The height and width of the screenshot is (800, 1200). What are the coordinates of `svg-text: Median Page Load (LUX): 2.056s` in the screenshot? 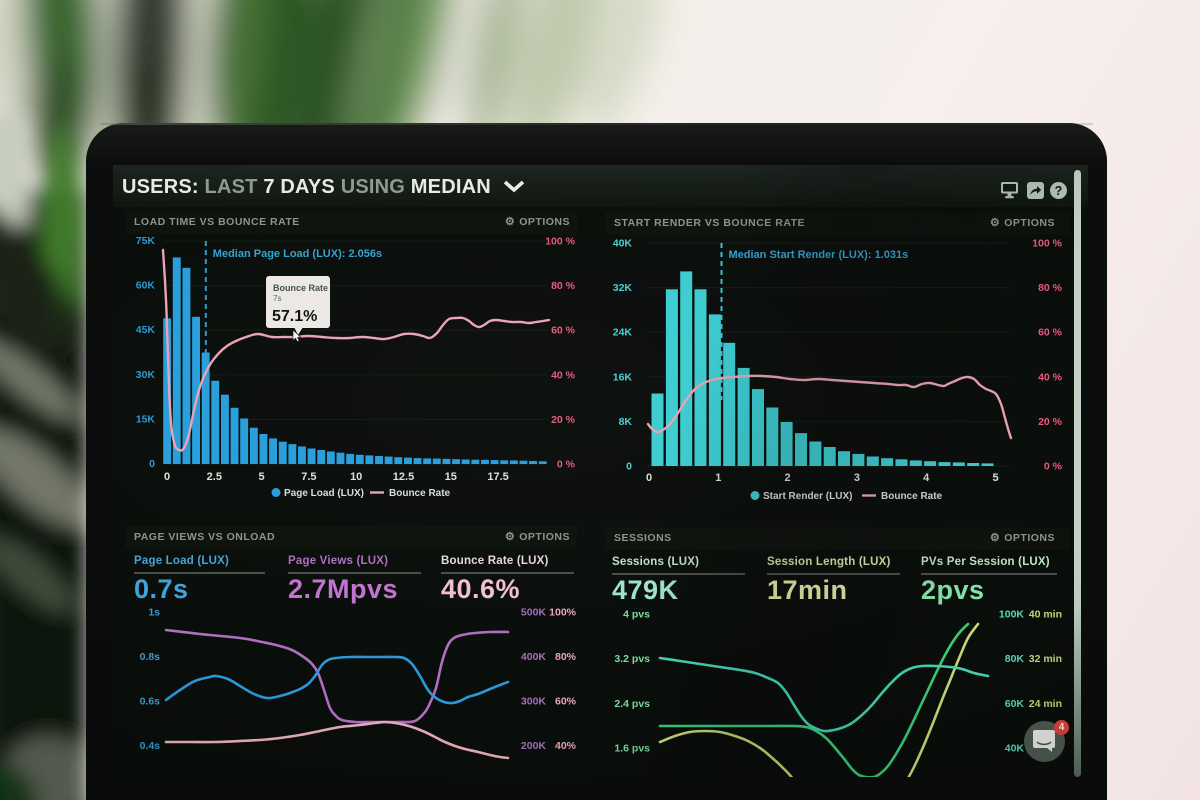 It's located at (297, 254).